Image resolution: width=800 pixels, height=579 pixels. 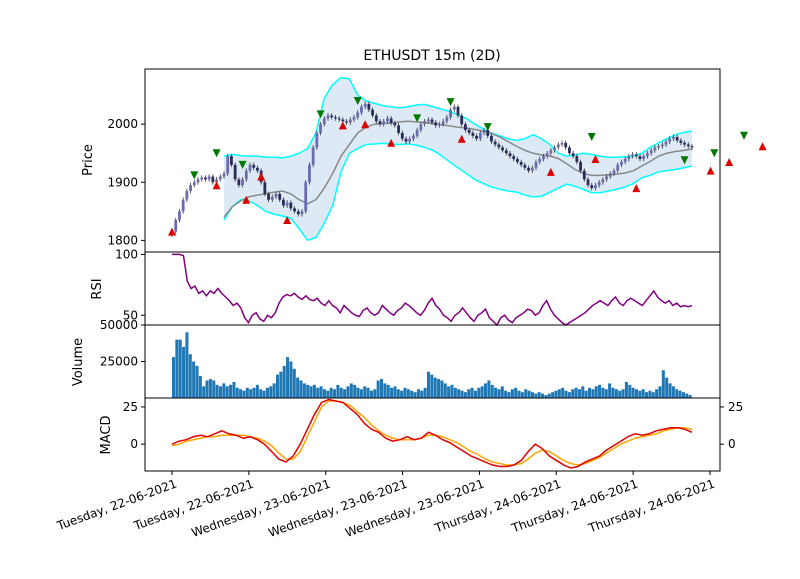 What do you see at coordinates (735, 407) in the screenshot?
I see `macd-right-tick-label: 25` at bounding box center [735, 407].